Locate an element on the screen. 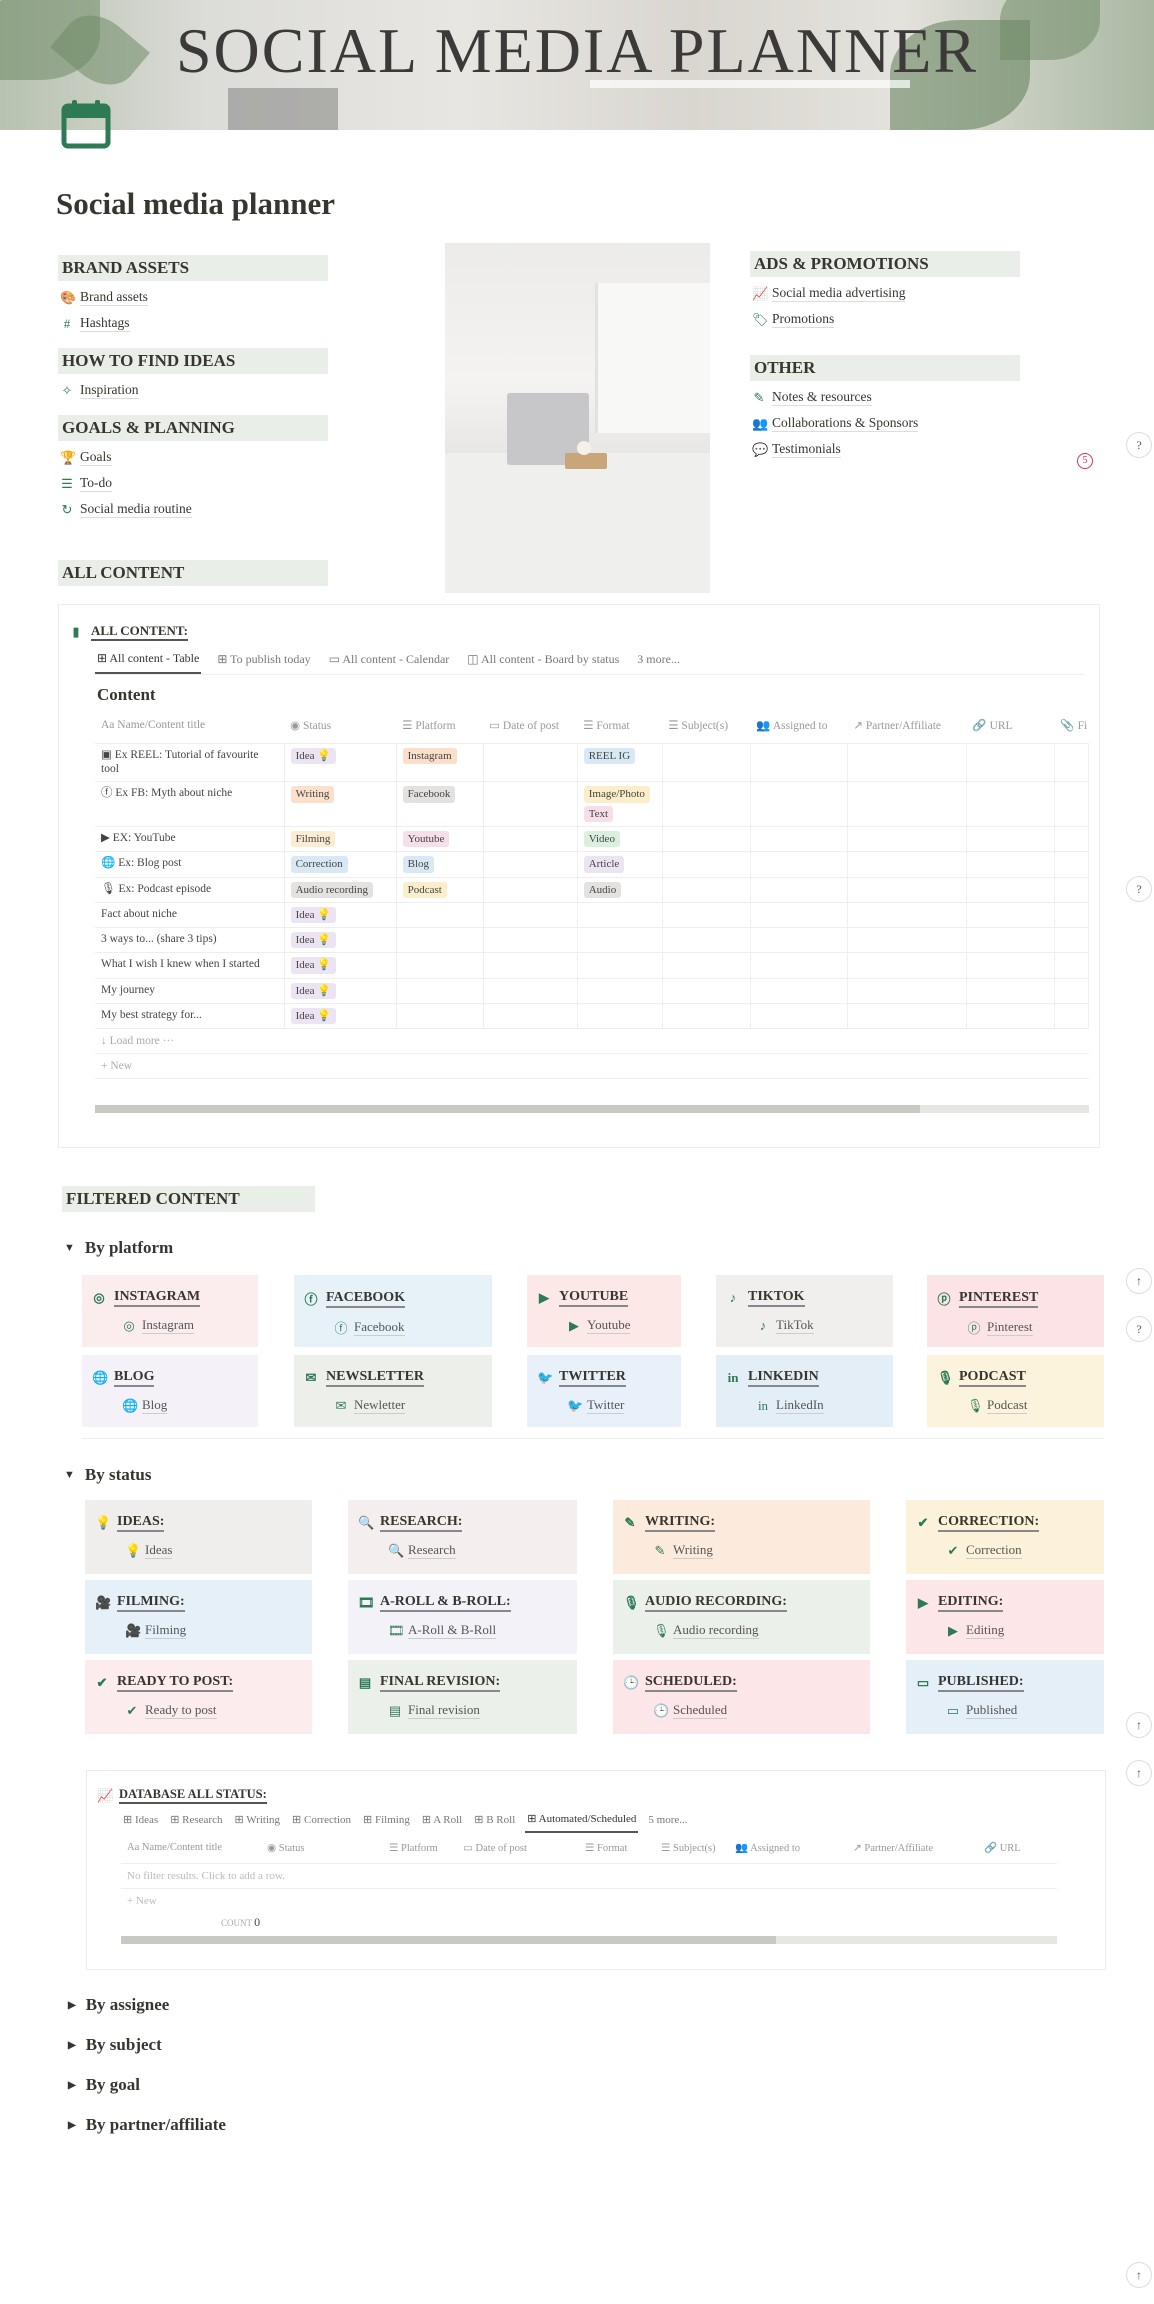 This screenshot has width=1154, height=2304. database-title: DATABASE ALL STATUS: is located at coordinates (193, 1795).